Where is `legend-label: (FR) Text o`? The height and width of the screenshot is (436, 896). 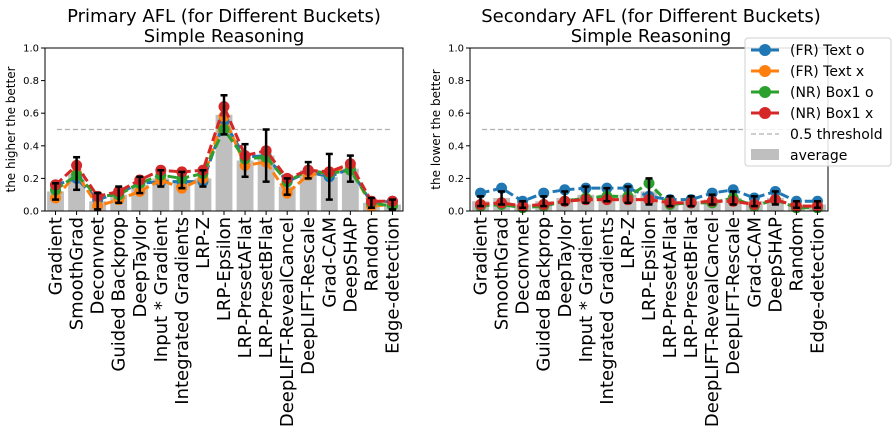 legend-label: (FR) Text o is located at coordinates (827, 51).